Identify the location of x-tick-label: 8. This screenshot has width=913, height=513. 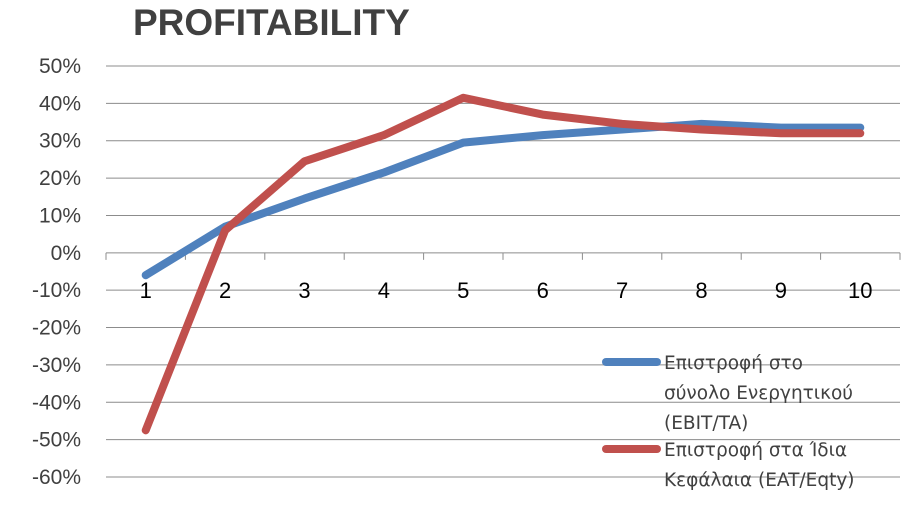
(701, 290).